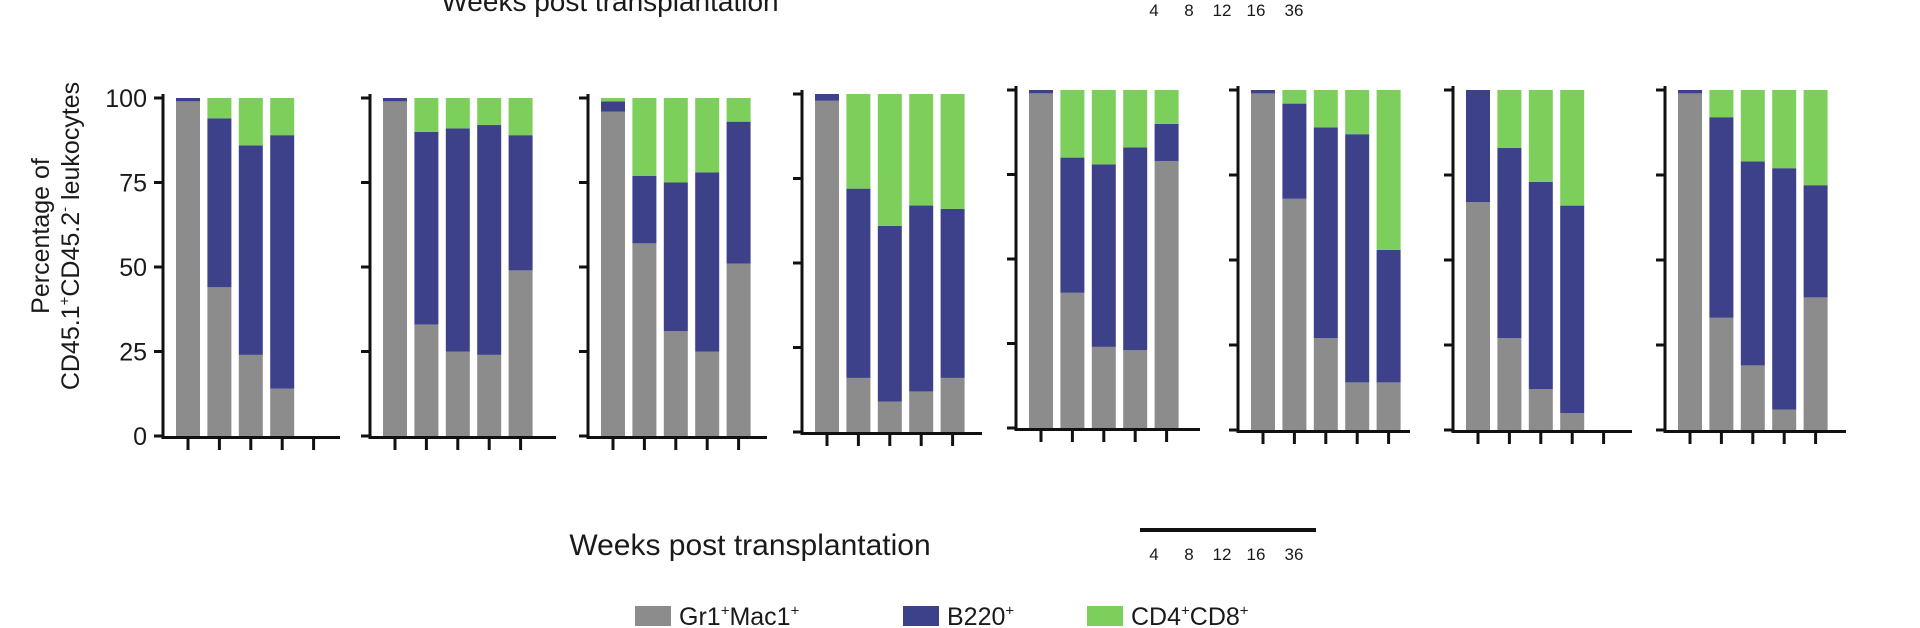  What do you see at coordinates (980, 615) in the screenshot?
I see `legend-label-b220: B220+` at bounding box center [980, 615].